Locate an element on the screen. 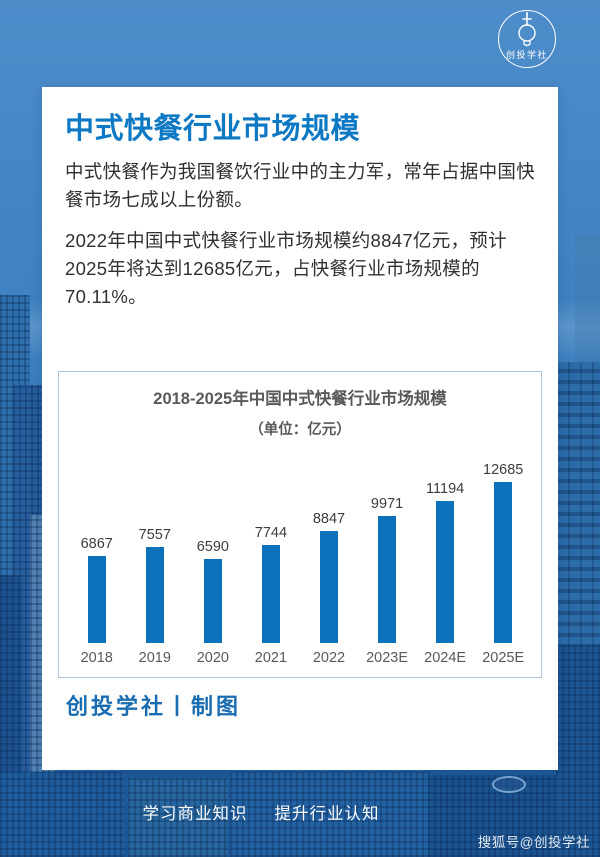  footer-slogan: 学习商业知识 提升行业认知 is located at coordinates (280, 812).